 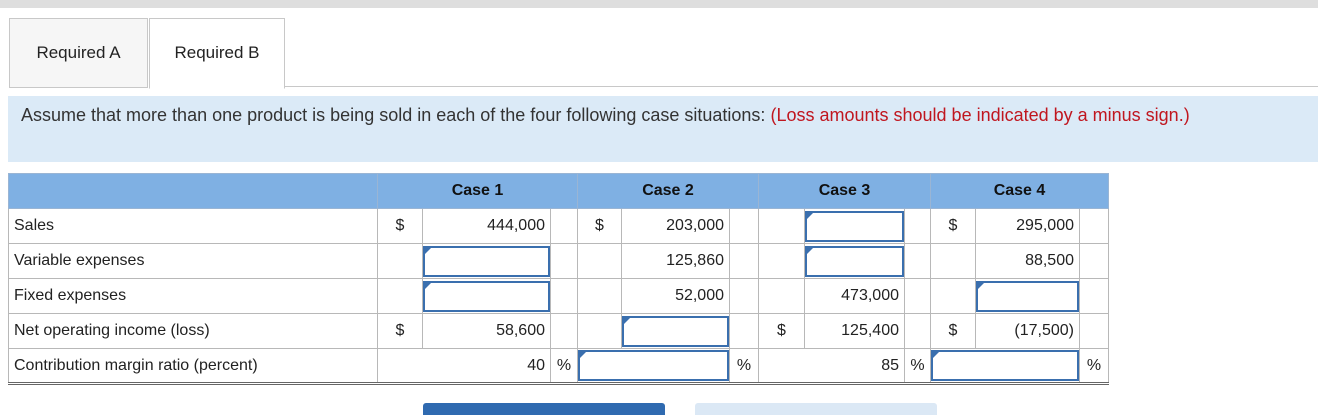 I want to click on row-label: Sales, so click(x=193, y=226).